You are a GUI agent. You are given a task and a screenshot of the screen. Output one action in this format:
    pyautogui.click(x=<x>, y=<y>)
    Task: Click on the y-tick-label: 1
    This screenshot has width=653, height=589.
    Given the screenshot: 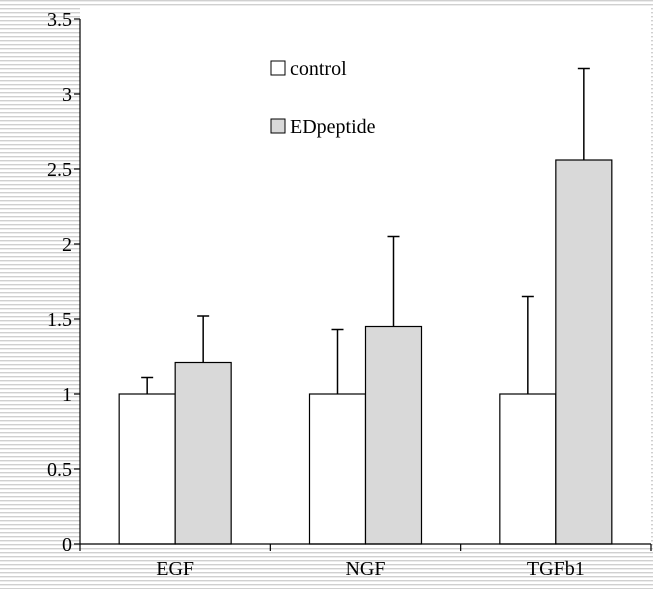 What is the action you would take?
    pyautogui.click(x=67, y=395)
    